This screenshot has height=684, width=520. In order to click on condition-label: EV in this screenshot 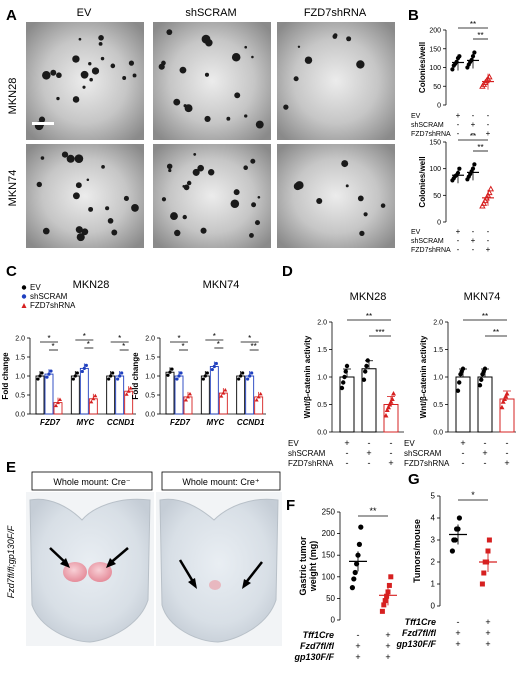, I will do `click(293, 443)`.